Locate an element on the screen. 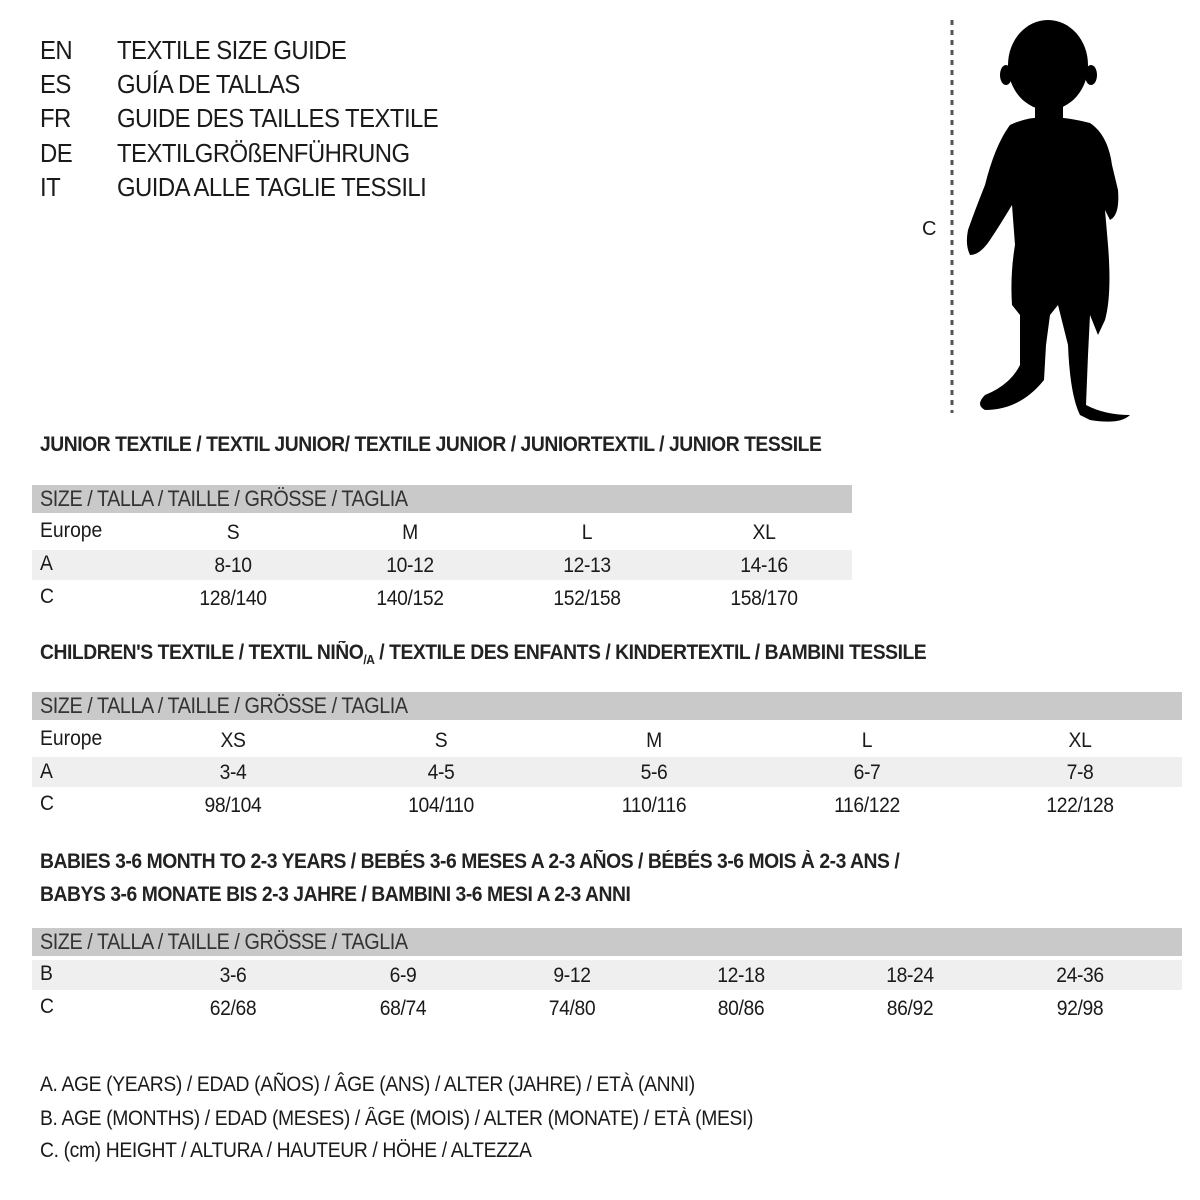 The width and height of the screenshot is (1200, 1200). babies-header: SIZE / TALLA / TAILLE / GRÖSSE / TAGLIA is located at coordinates (607, 942).